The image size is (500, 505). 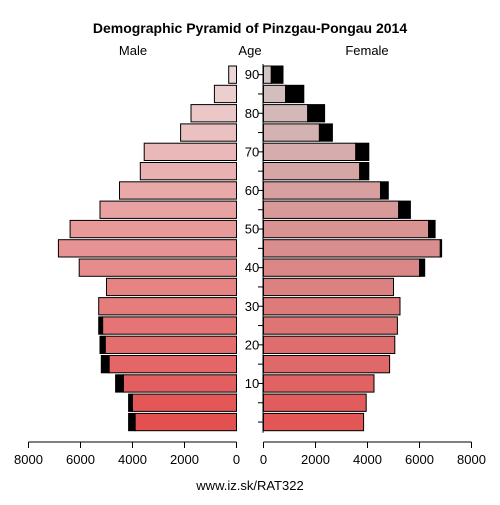 What do you see at coordinates (249, 485) in the screenshot?
I see `footer-text: www.iz.sk/RAT322` at bounding box center [249, 485].